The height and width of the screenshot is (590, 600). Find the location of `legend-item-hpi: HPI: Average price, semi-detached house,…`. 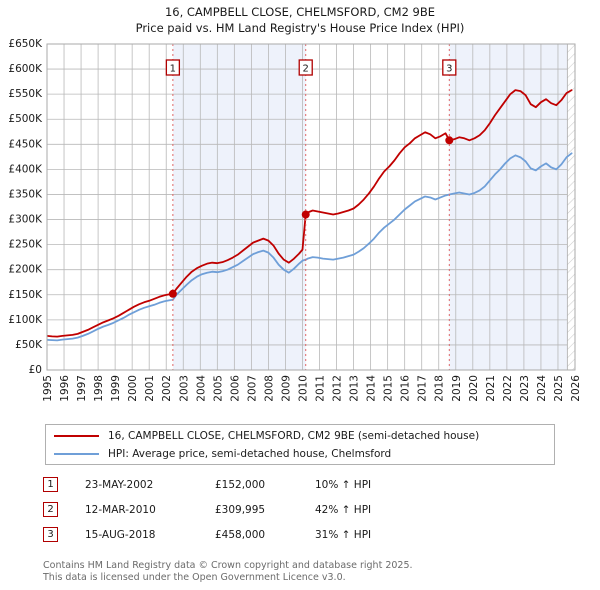

legend-item-hpi: HPI: Average price, semi-detached house,… is located at coordinates (222, 454).